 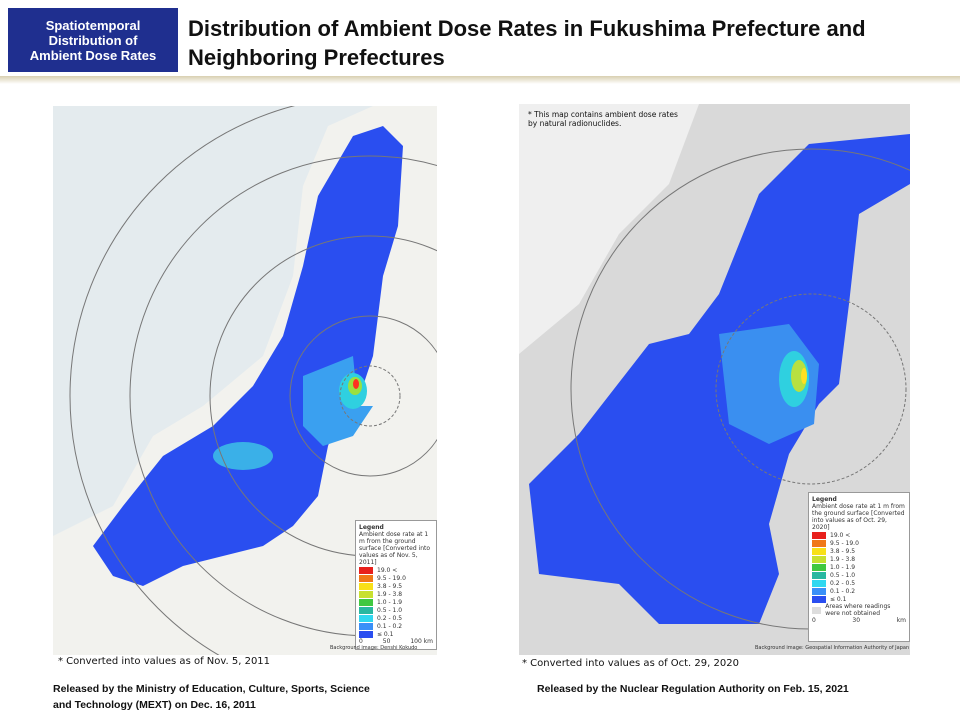 I want to click on badge-line: Spatiotemporal, so click(x=93, y=25).